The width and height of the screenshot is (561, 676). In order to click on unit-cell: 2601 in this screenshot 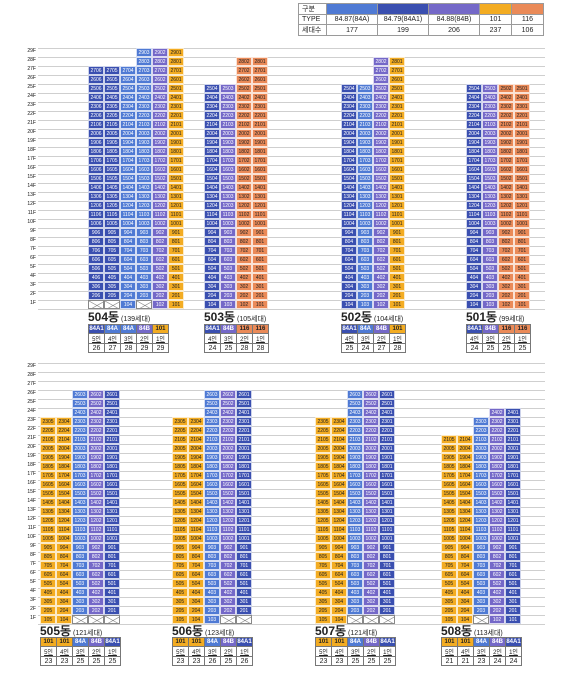, I will do `click(112, 394)`.